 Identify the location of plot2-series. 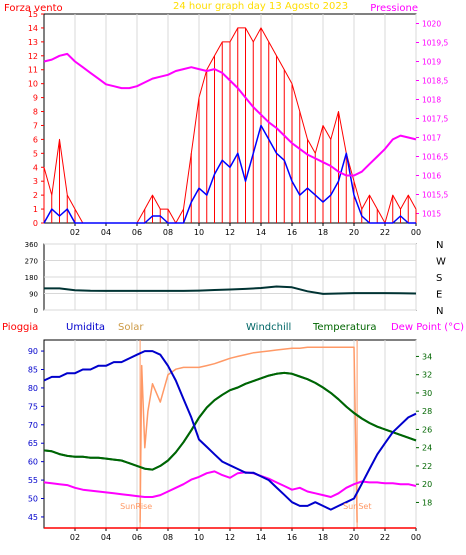
(230, 290).